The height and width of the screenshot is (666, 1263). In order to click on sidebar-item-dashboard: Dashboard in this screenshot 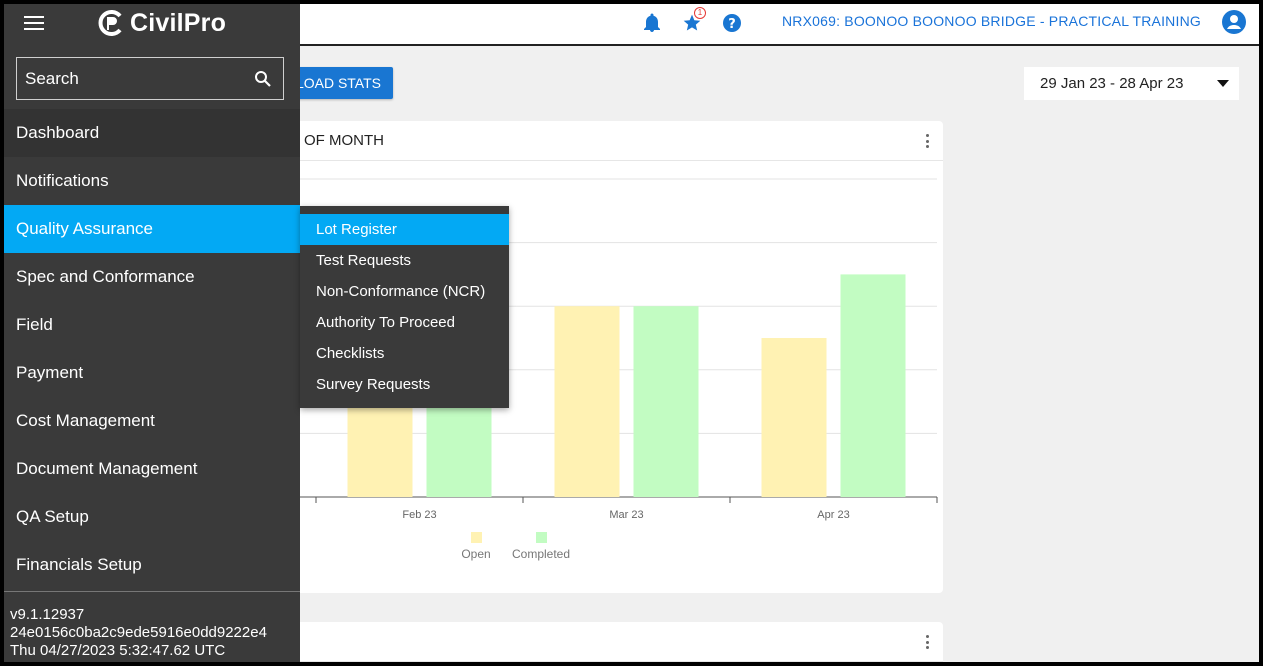, I will do `click(152, 133)`.